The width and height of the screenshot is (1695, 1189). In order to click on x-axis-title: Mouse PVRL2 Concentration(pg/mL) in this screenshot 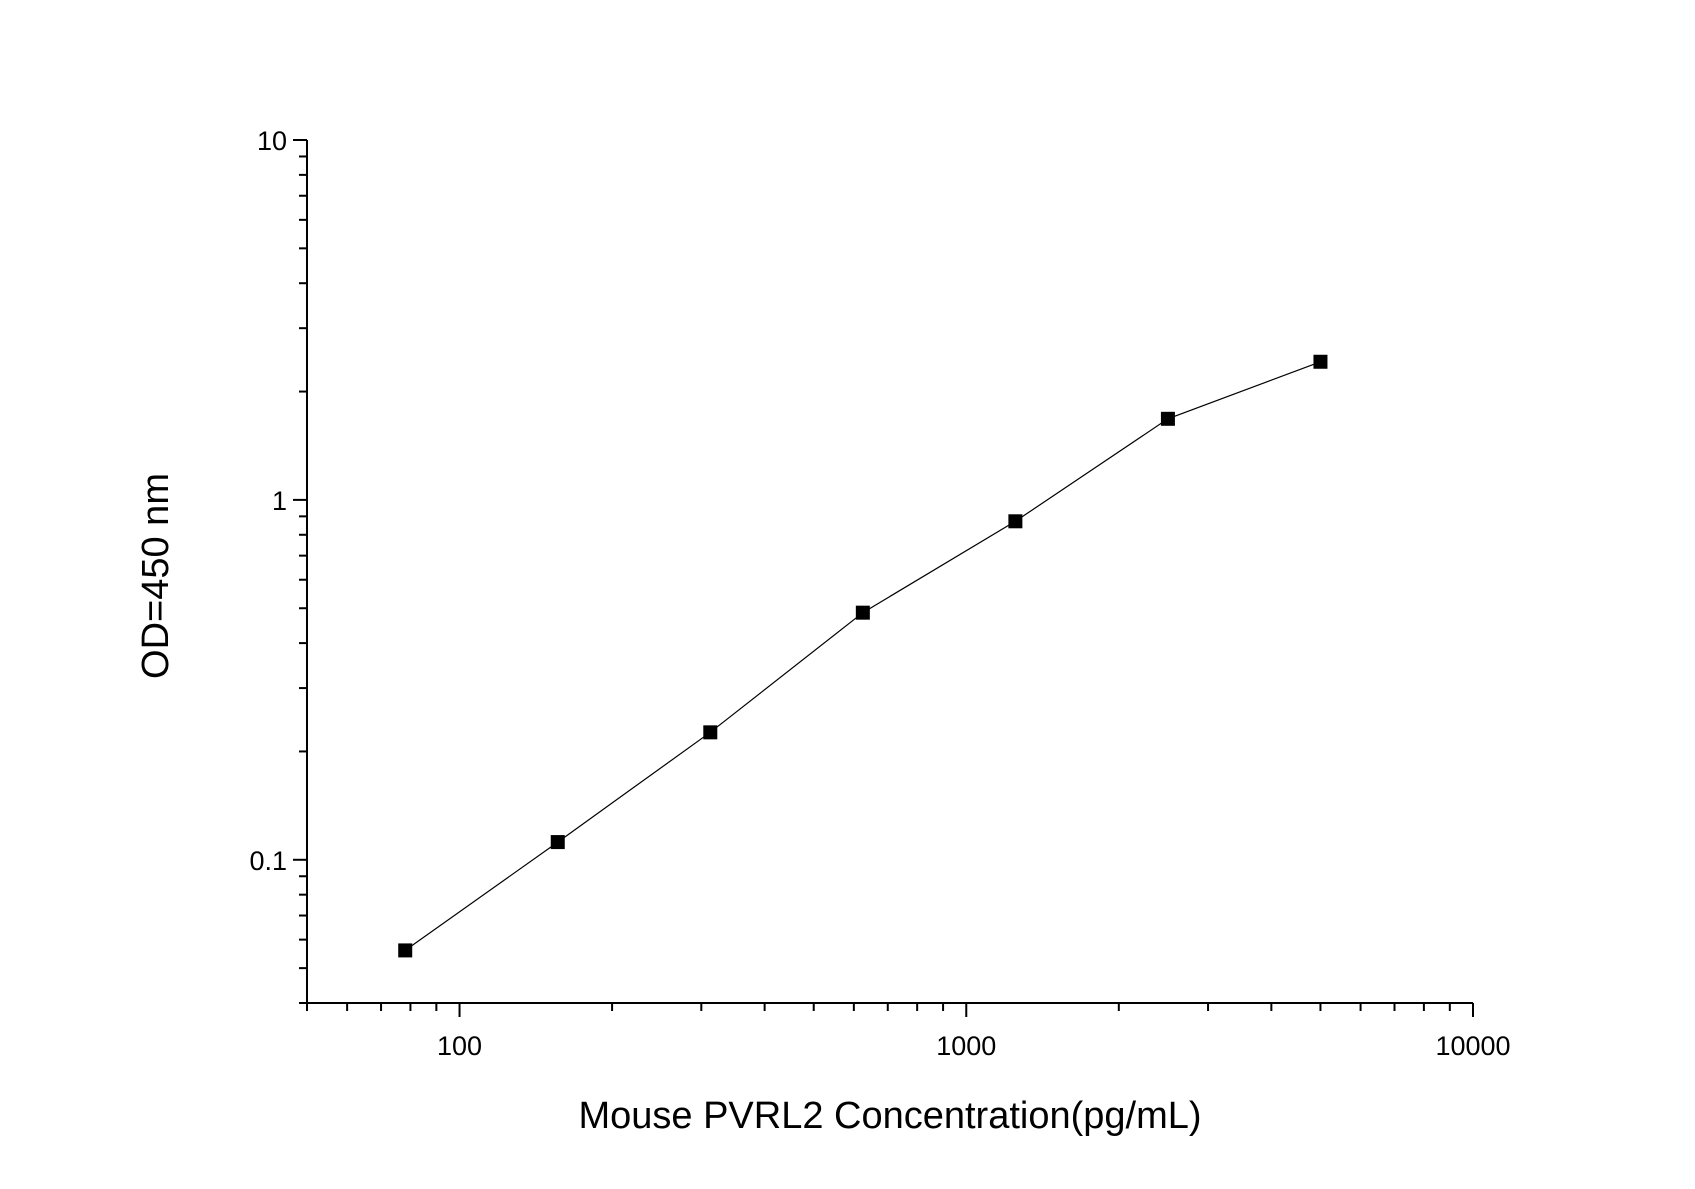, I will do `click(889, 1116)`.